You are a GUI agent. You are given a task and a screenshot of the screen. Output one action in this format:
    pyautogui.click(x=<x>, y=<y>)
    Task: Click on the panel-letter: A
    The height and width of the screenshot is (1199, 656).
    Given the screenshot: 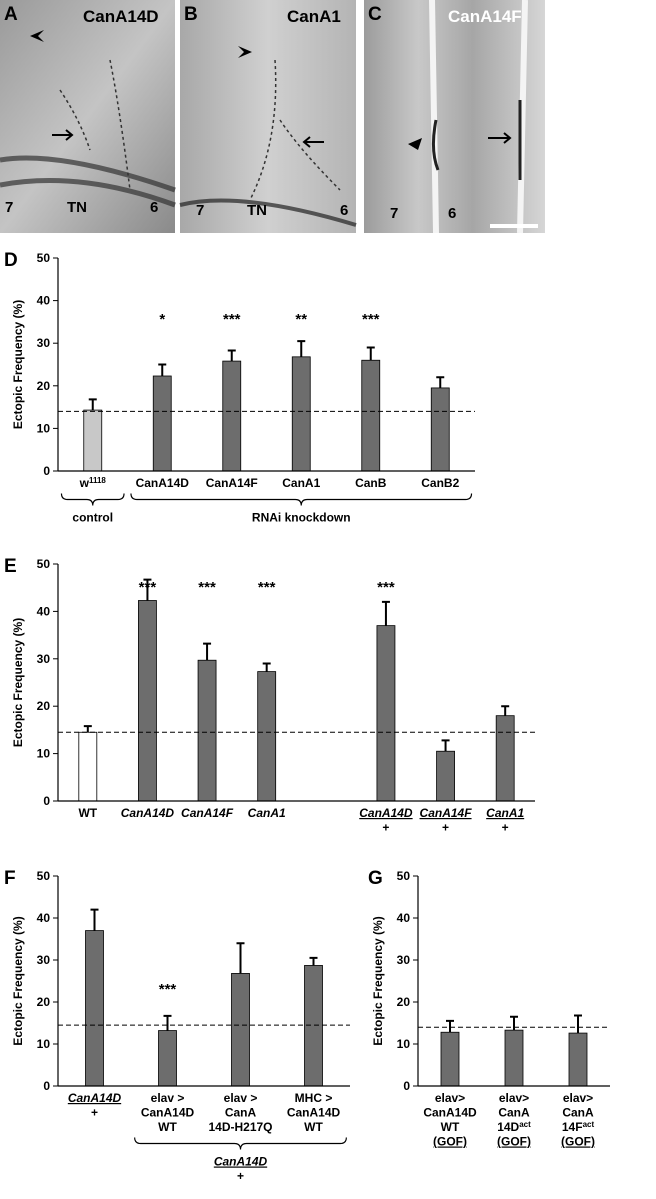 What is the action you would take?
    pyautogui.click(x=11, y=14)
    